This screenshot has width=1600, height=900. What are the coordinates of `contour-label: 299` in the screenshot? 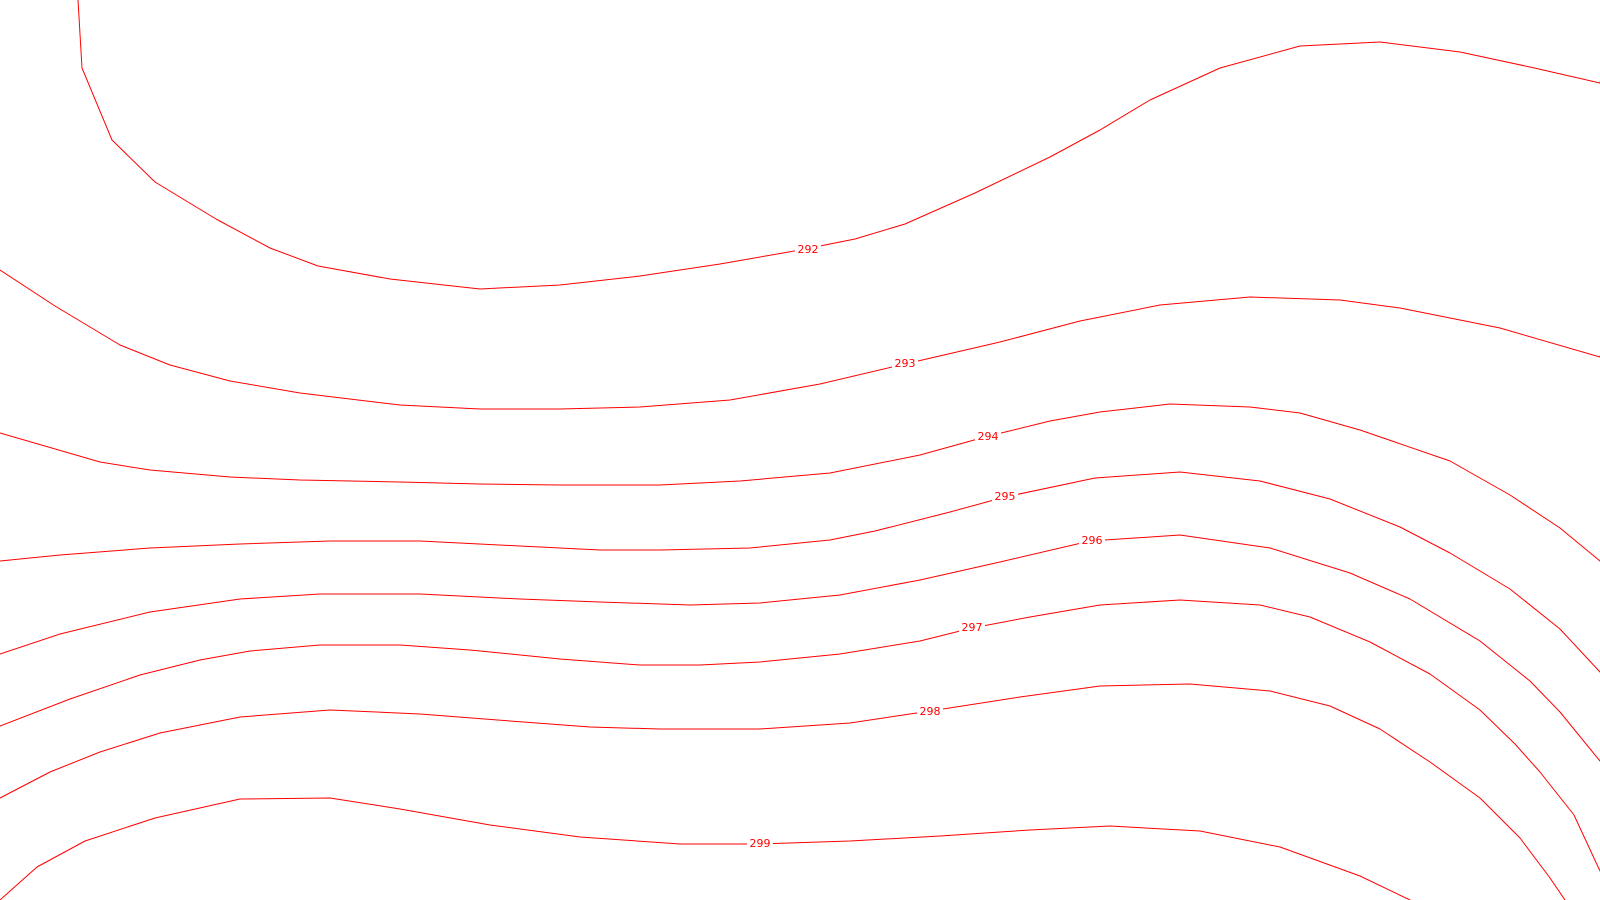 It's located at (760, 843).